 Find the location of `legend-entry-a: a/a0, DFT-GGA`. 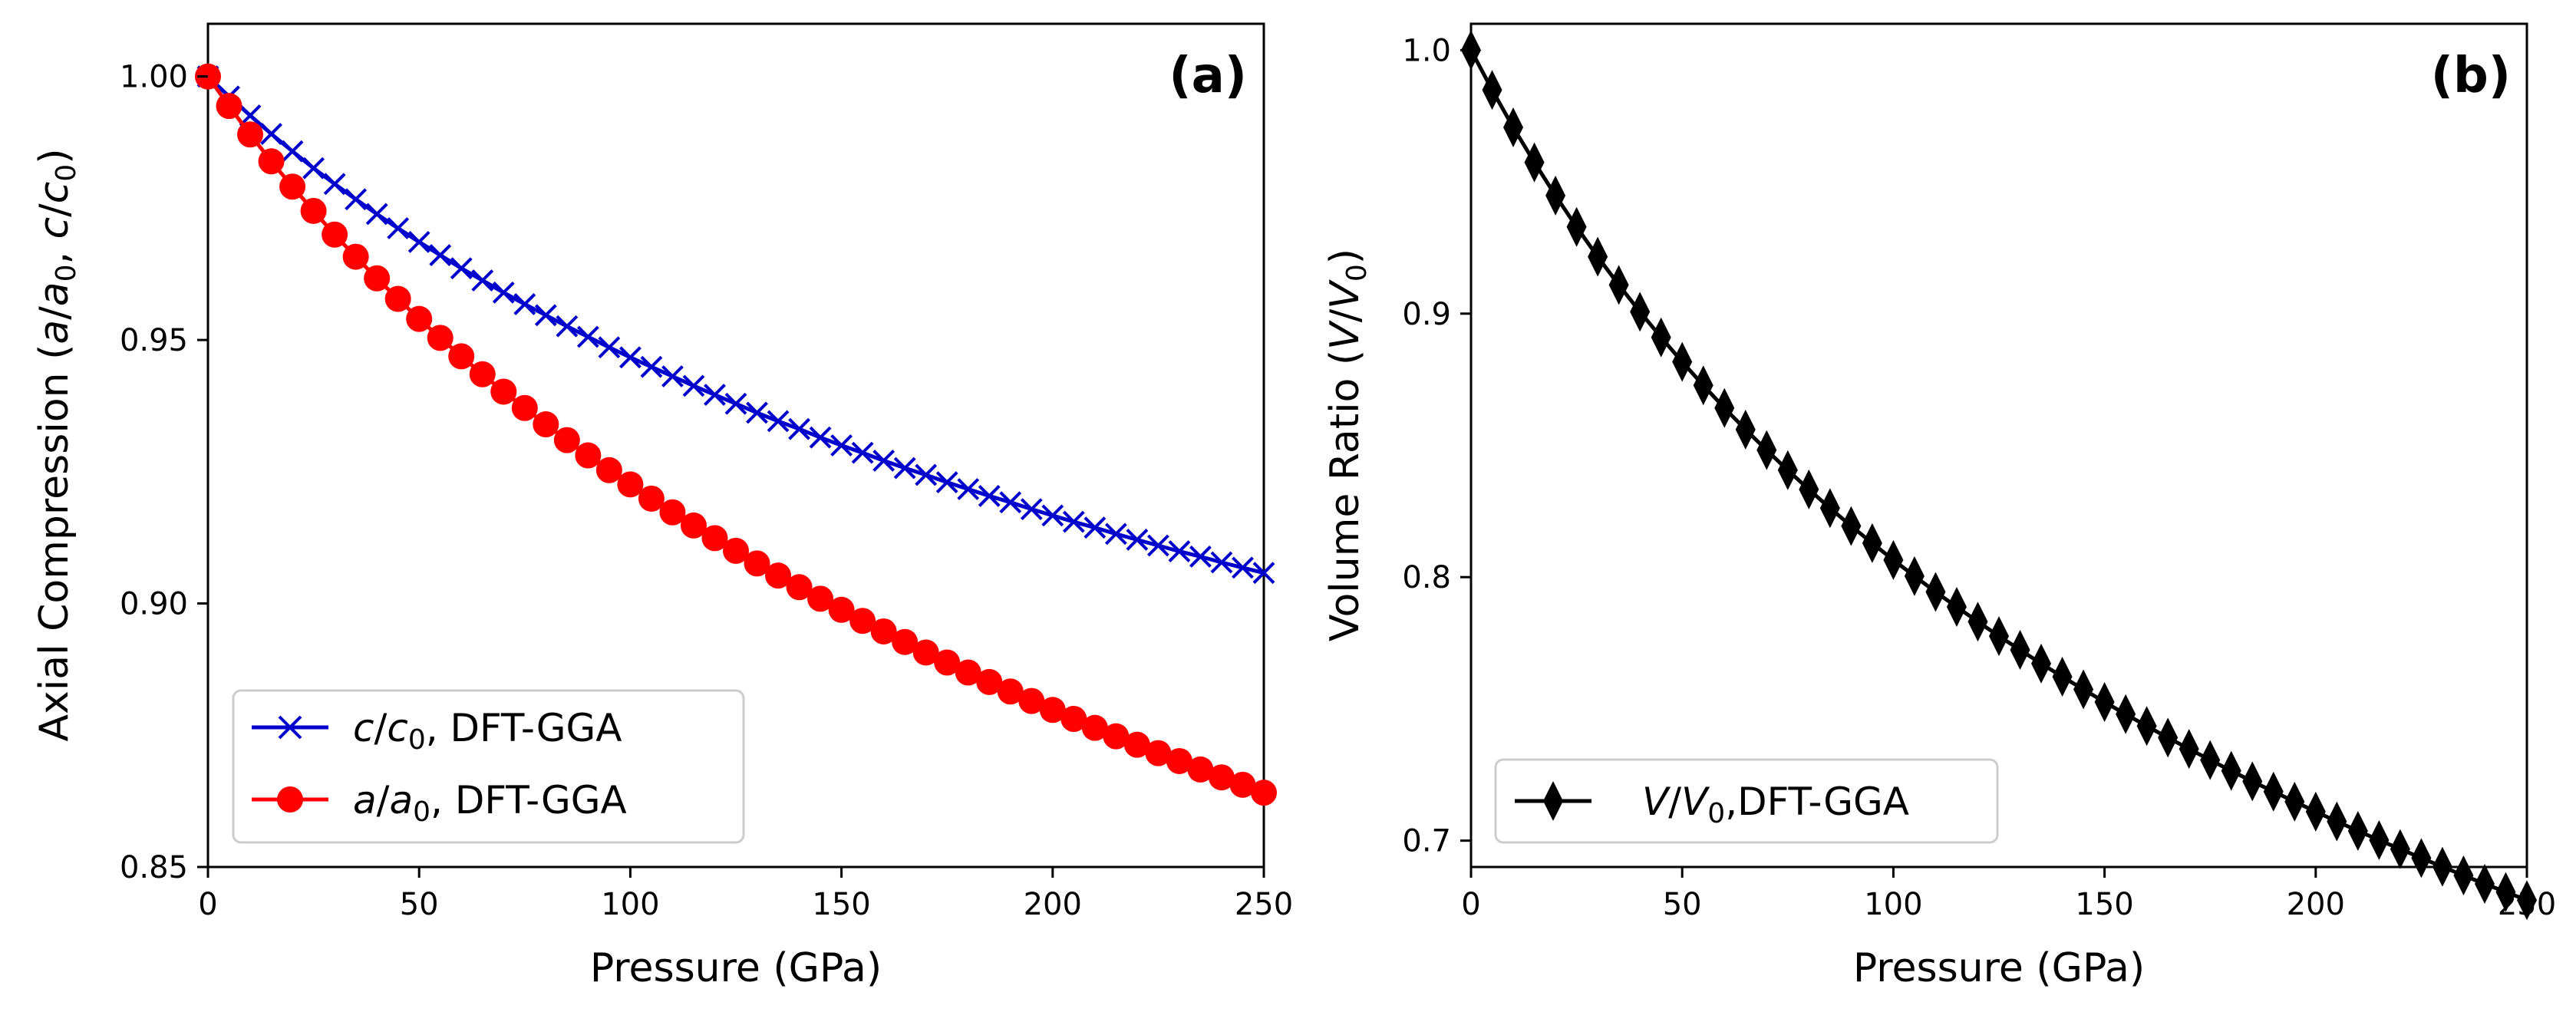

legend-entry-a: a/a0, DFT-GGA is located at coordinates (440, 803).